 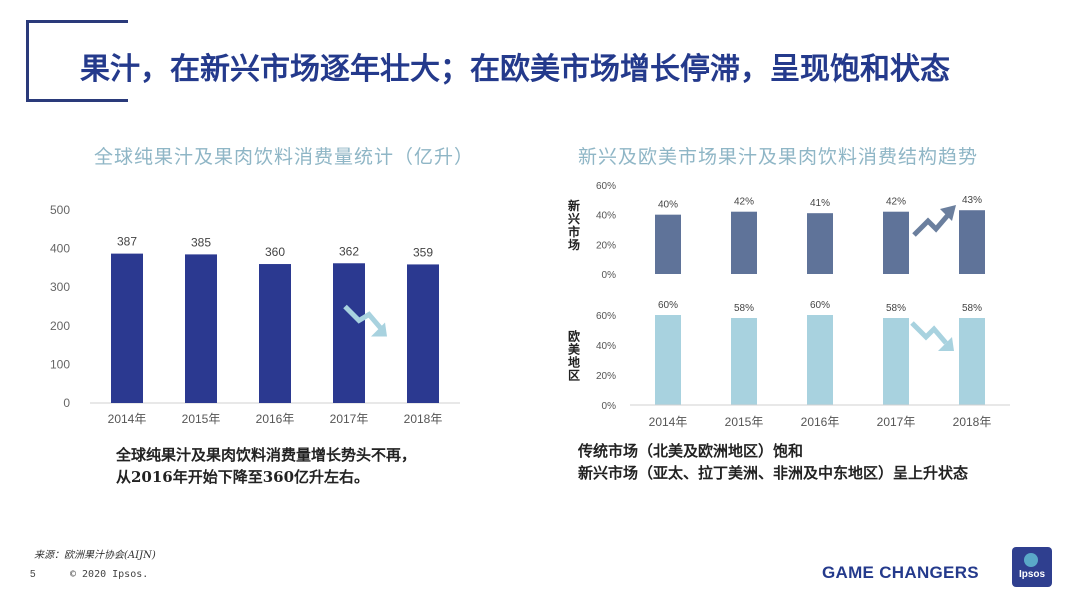 What do you see at coordinates (896, 308) in the screenshot?
I see `western-bar-value-label-3: 58%` at bounding box center [896, 308].